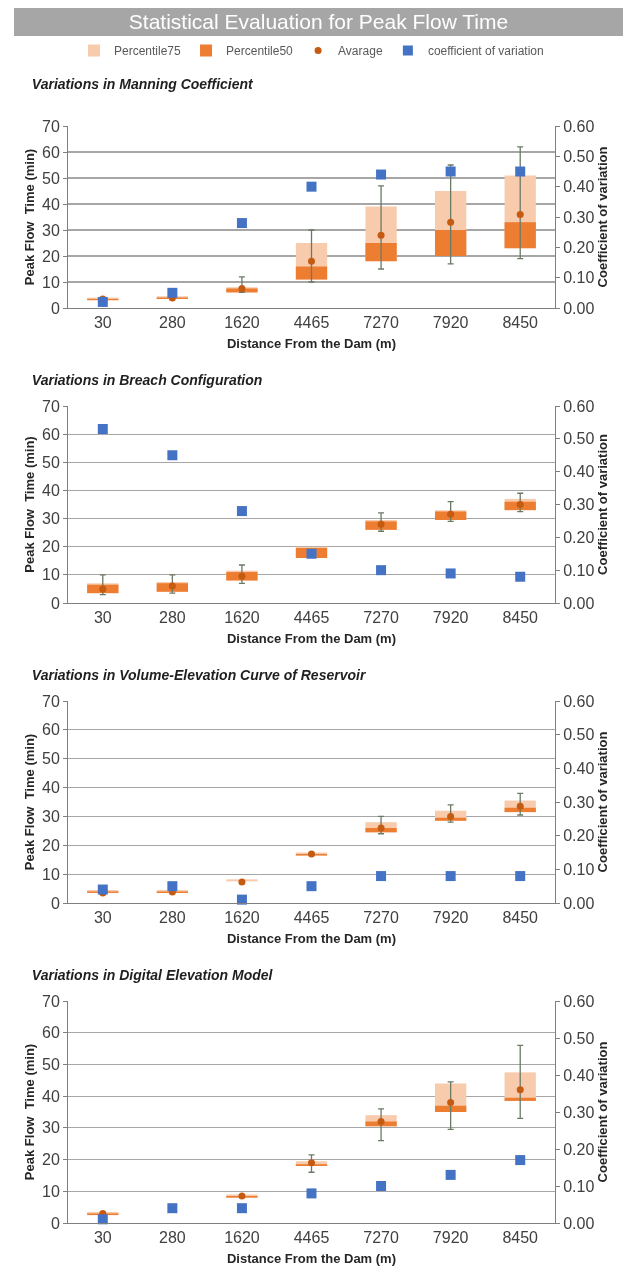 This screenshot has height=1285, width=637. Describe the element at coordinates (318, 22) in the screenshot. I see `chart-title: Statistical Evaluation for Peak Flow Time` at that location.